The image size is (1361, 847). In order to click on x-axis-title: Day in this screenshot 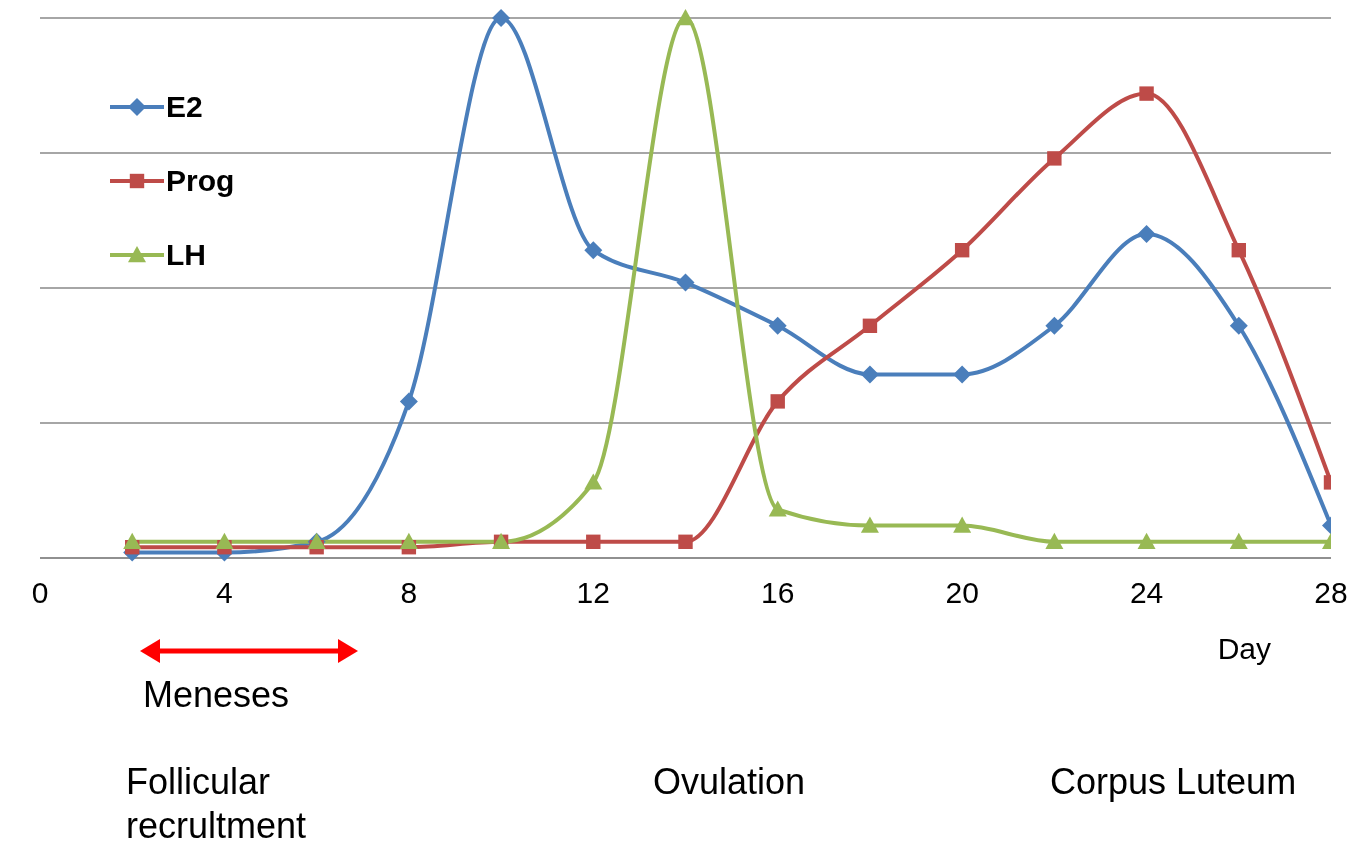, I will do `click(1244, 649)`.